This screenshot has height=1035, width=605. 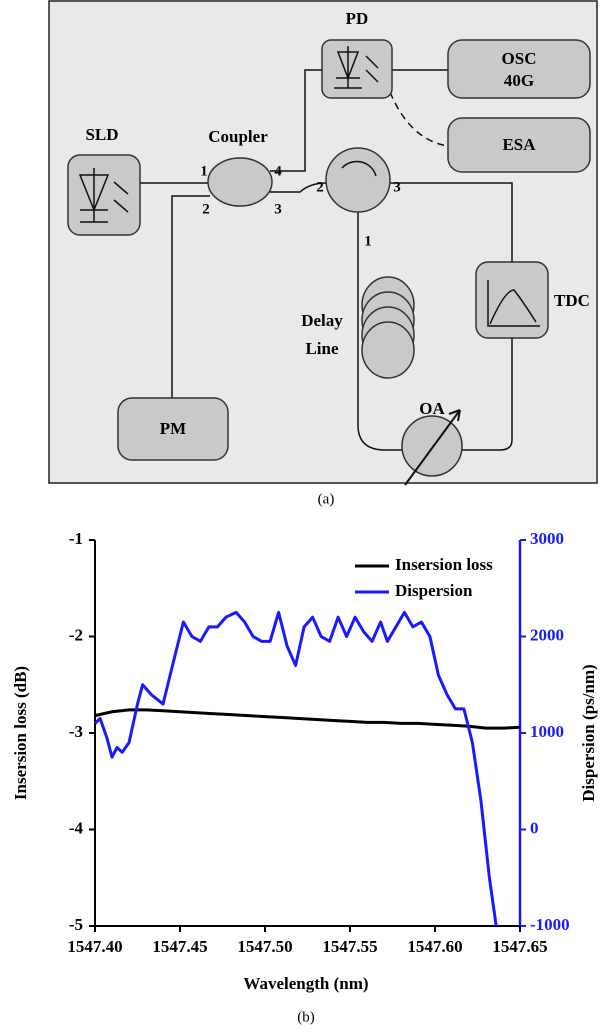 I want to click on label: OSC, so click(x=519, y=58).